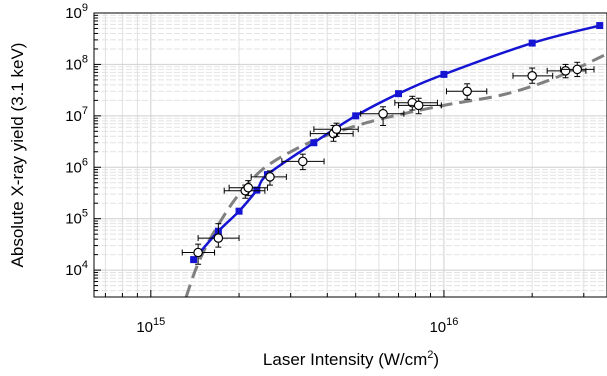 The height and width of the screenshot is (376, 607). I want to click on y-tick-label: 10⁷, so click(76, 115).